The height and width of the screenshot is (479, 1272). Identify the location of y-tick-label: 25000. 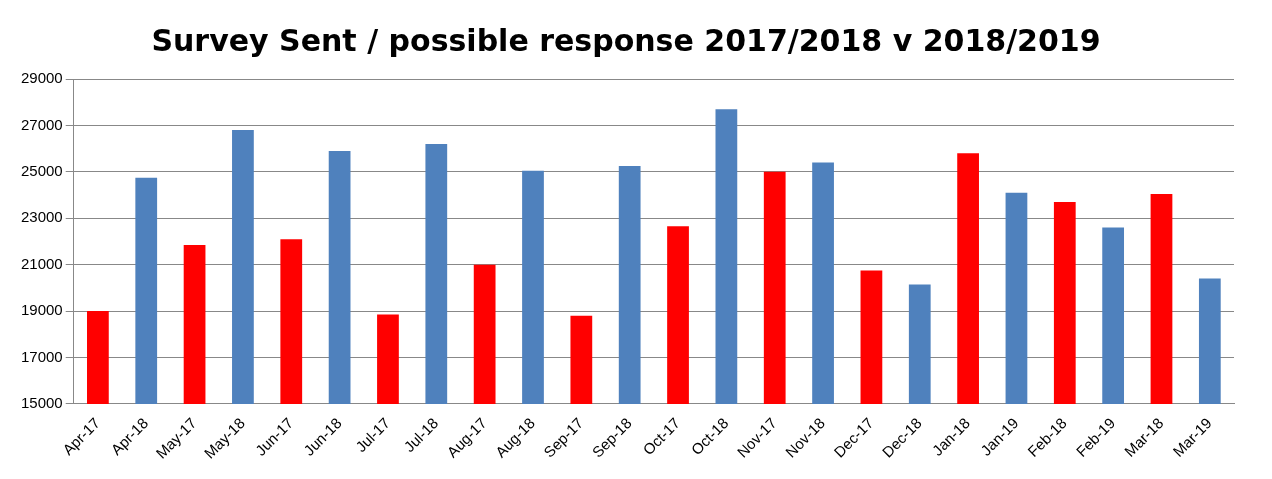
(41, 170).